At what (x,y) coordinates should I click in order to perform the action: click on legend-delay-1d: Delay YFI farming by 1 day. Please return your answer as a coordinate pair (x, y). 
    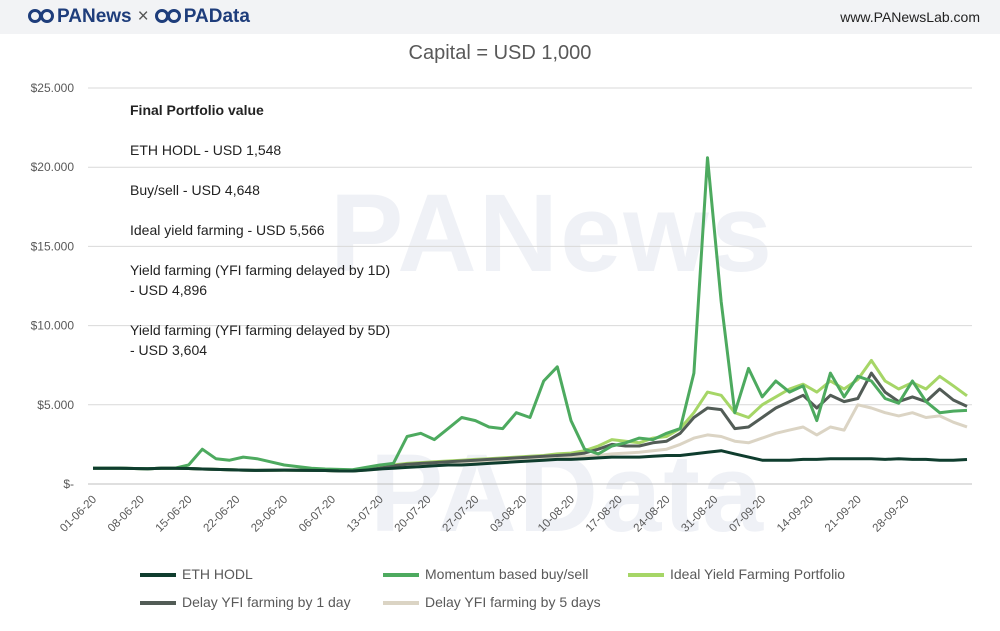
    Looking at the image, I should click on (245, 602).